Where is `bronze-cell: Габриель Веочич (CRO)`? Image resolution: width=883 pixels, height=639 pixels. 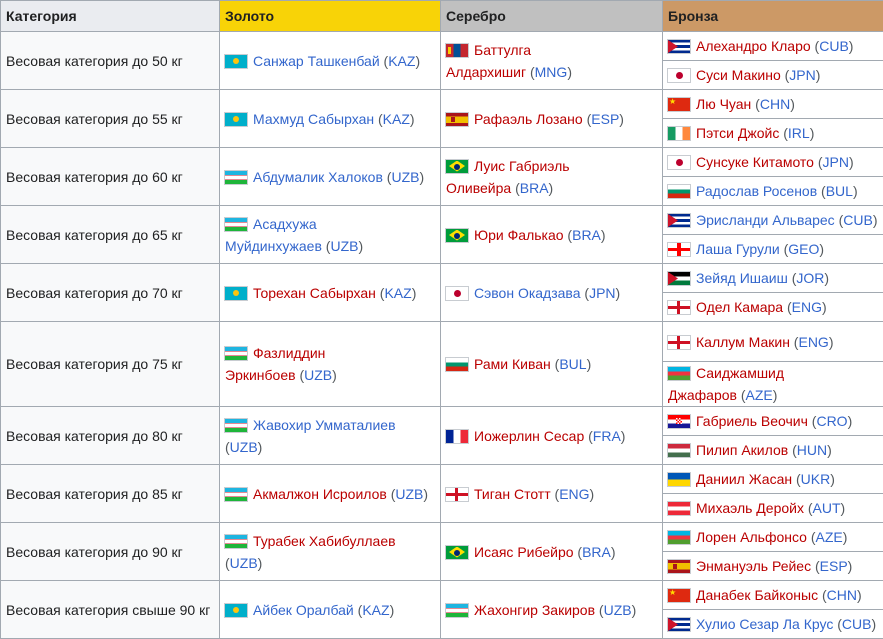
bronze-cell: Габриель Веочич (CRO) is located at coordinates (773, 421).